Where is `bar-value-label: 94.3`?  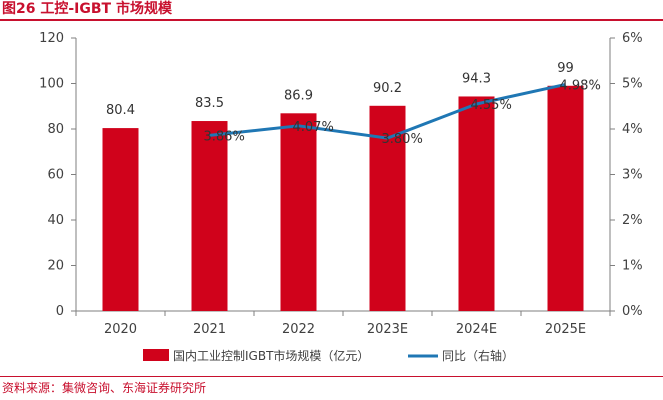 bar-value-label: 94.3 is located at coordinates (476, 78).